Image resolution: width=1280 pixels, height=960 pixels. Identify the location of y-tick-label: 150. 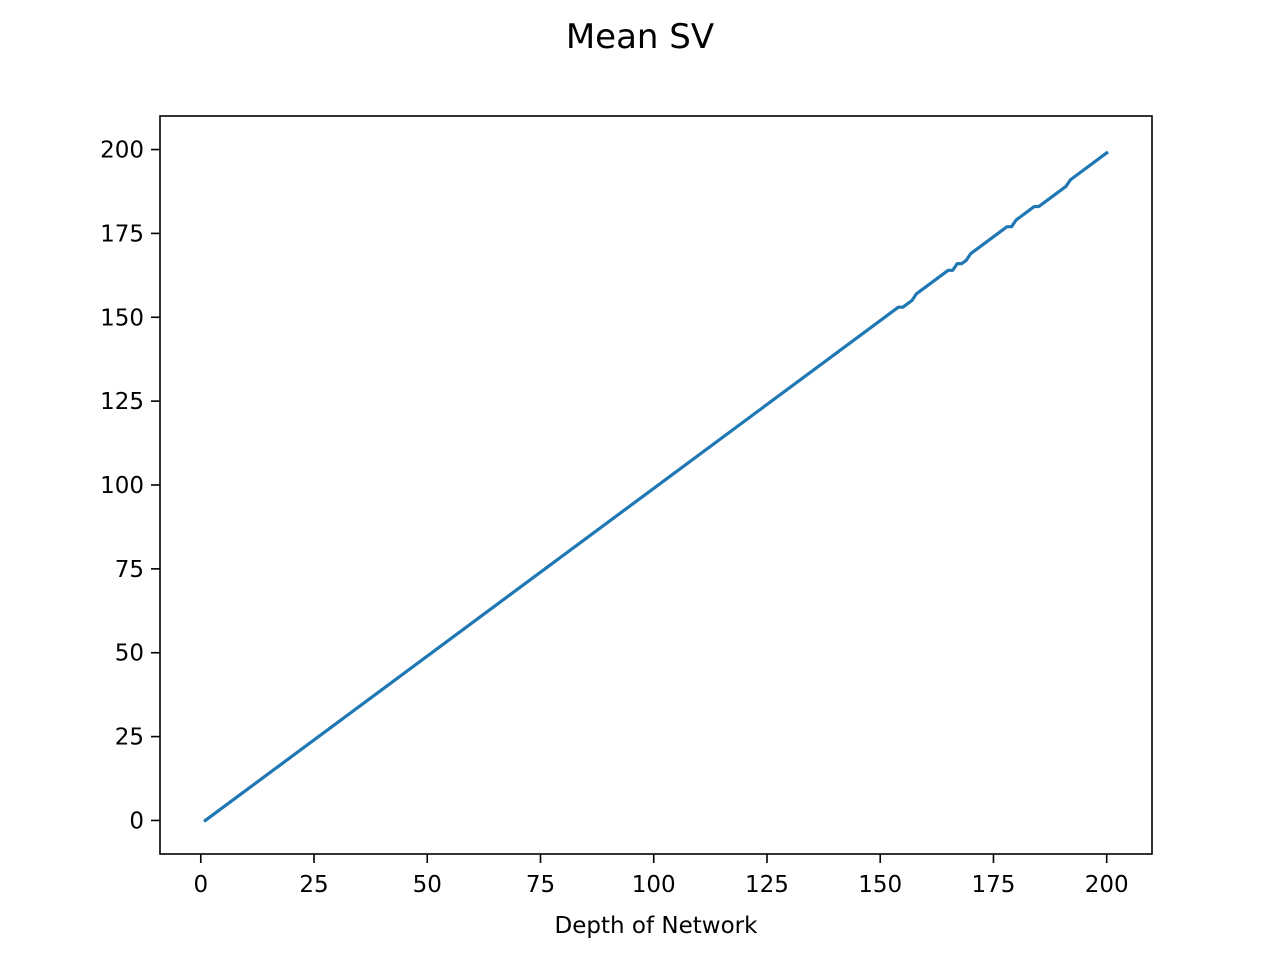
(122, 318).